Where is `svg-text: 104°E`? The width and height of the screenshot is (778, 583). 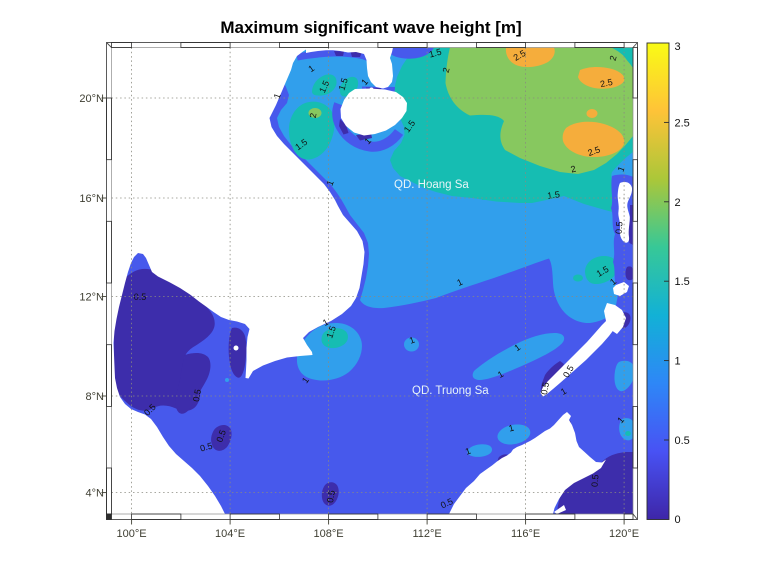 svg-text: 104°E is located at coordinates (230, 534).